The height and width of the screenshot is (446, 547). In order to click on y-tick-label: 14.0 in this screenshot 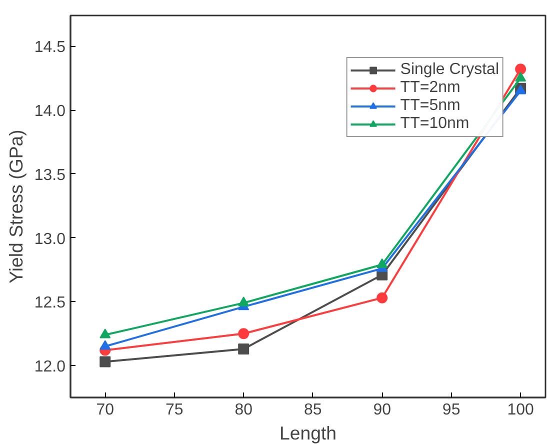, I will do `click(50, 111)`.